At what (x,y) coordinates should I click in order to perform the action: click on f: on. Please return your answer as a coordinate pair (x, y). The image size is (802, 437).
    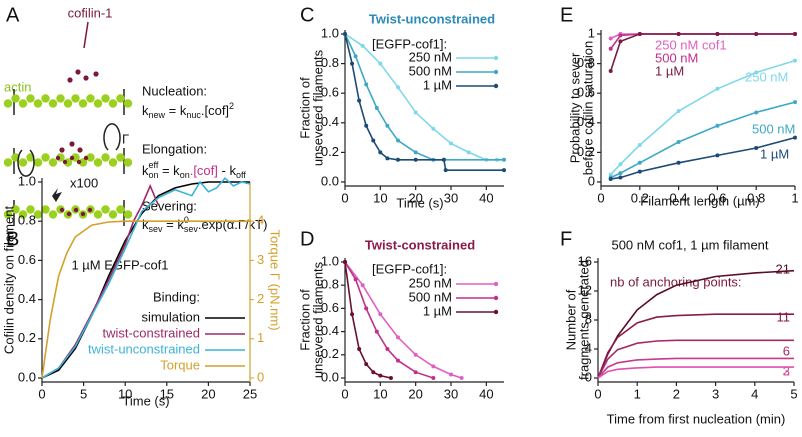
    Looking at the image, I should click on (185, 175).